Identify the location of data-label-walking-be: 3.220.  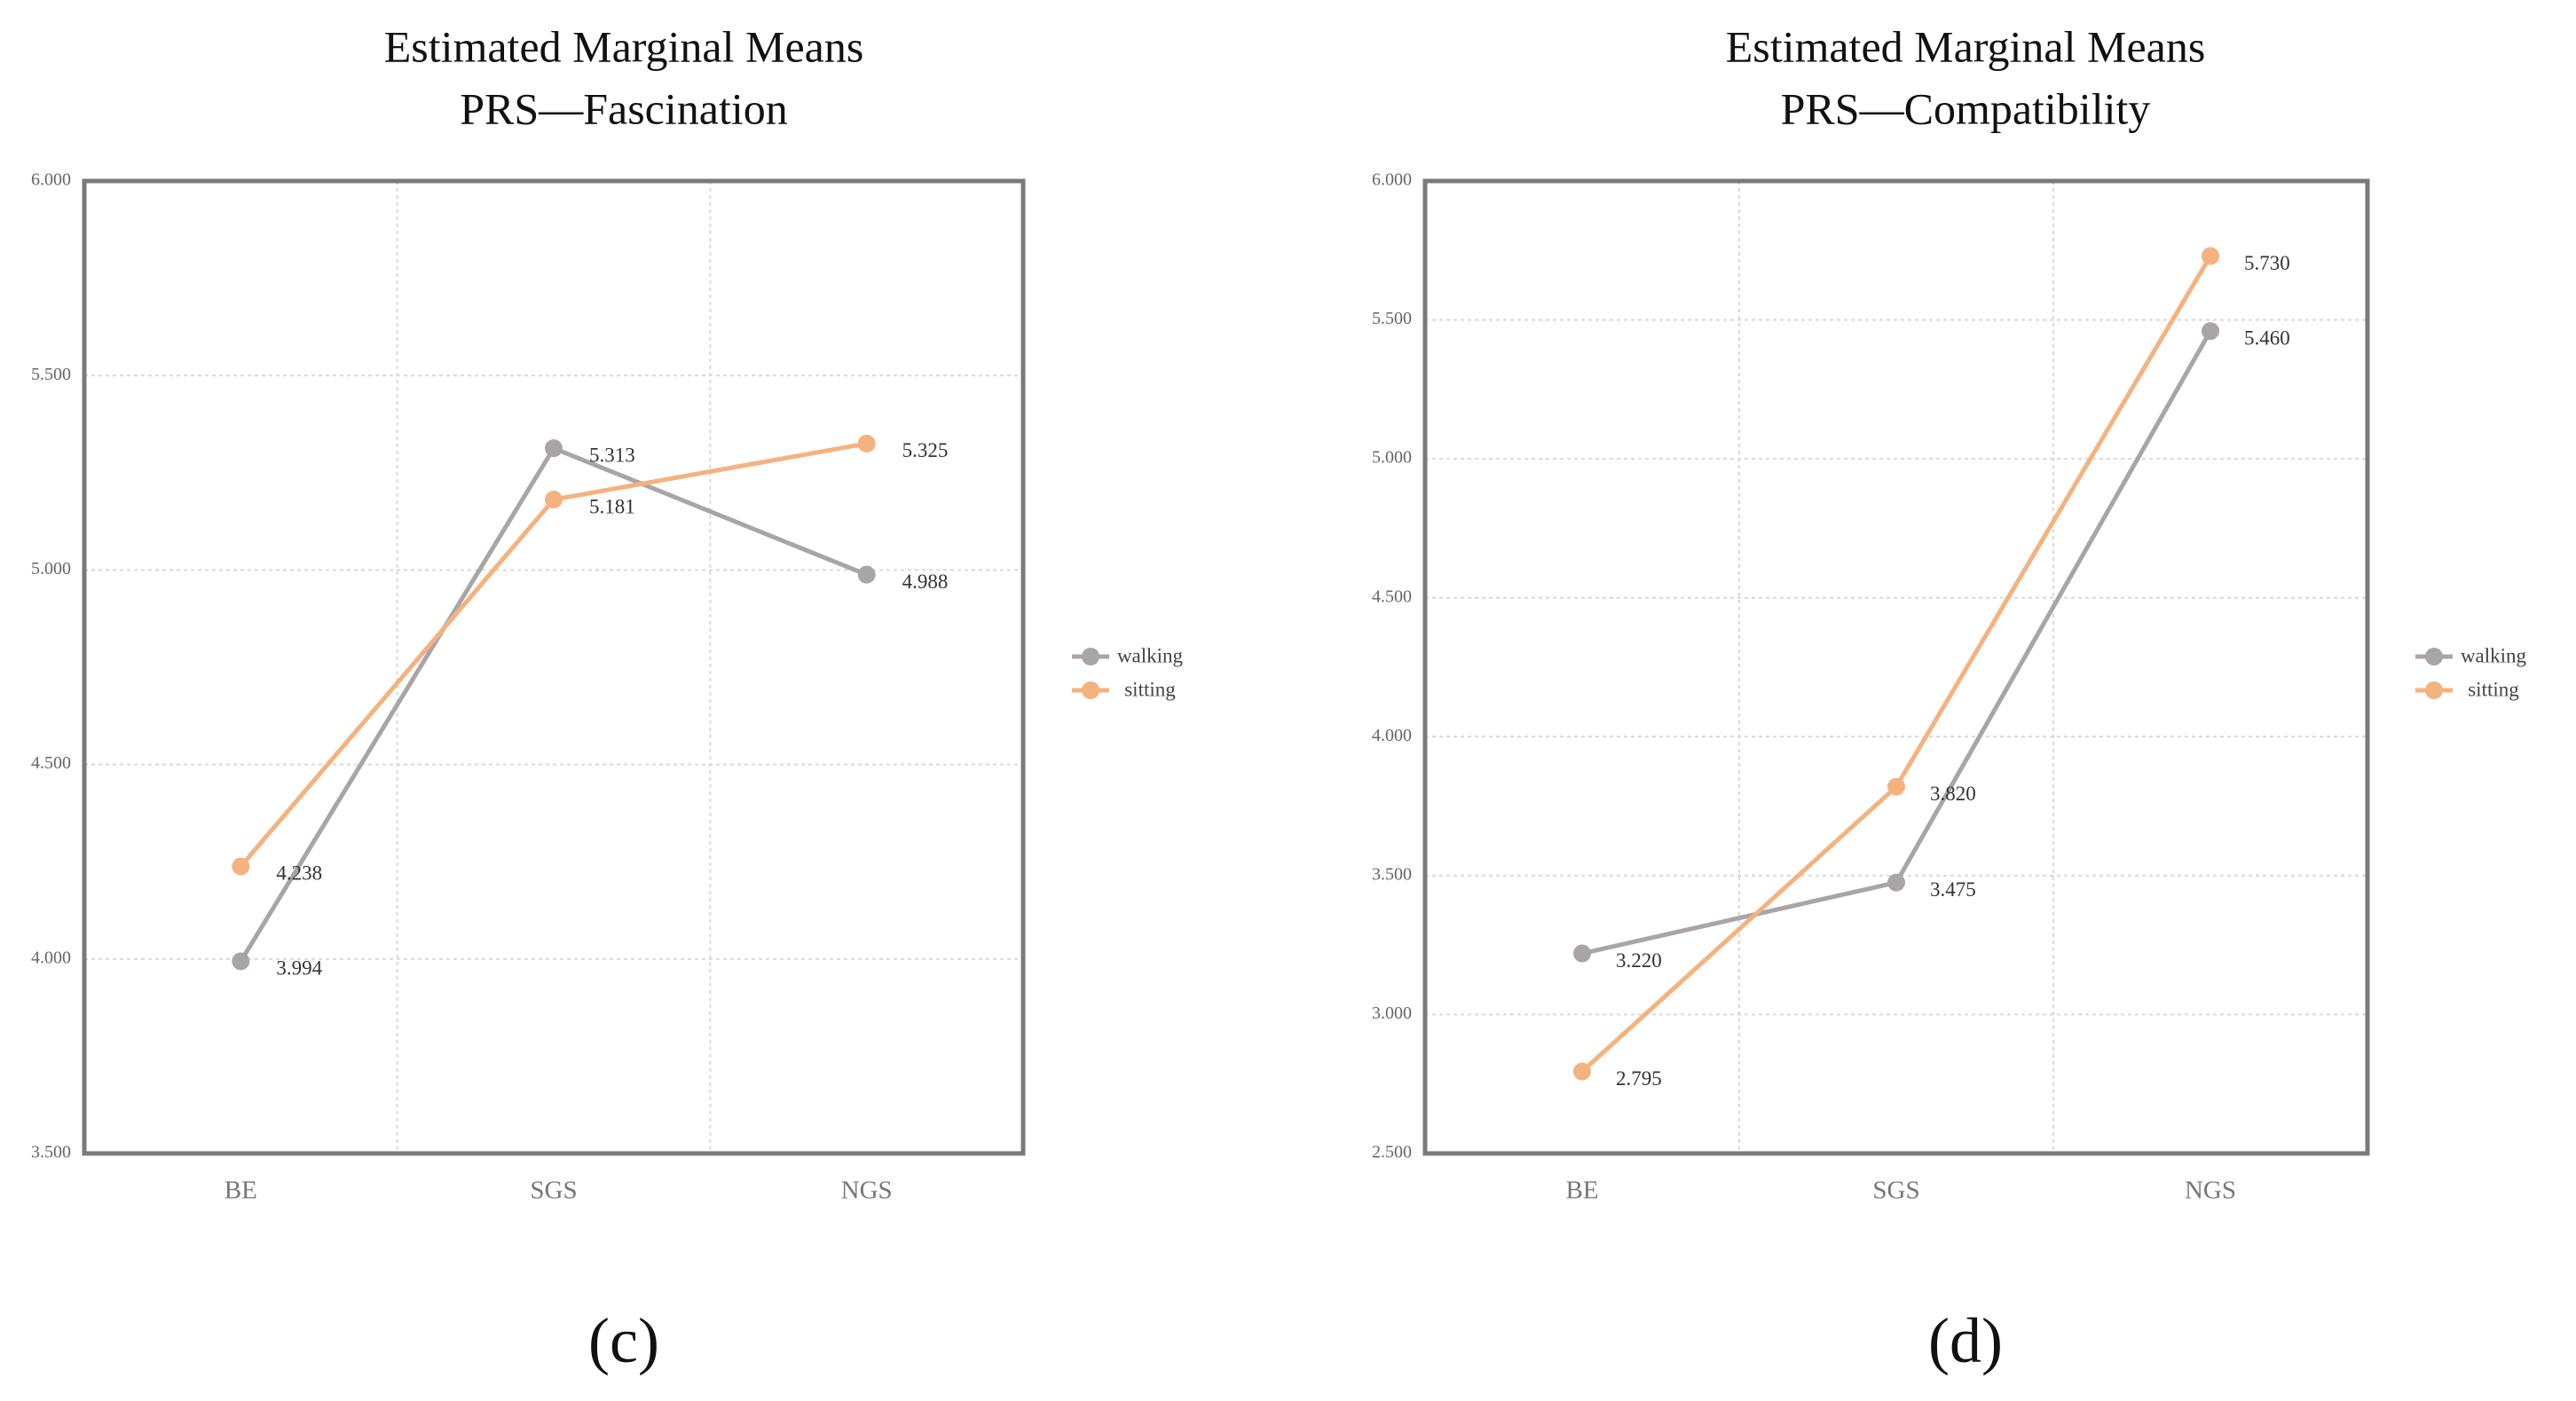
(1639, 960).